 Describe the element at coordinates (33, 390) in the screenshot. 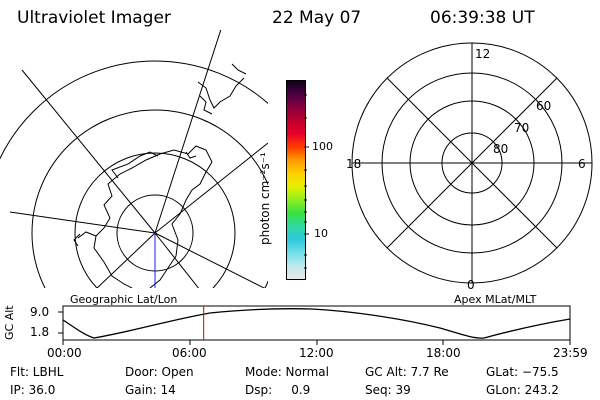

I see `ip-info: IP: 36.0` at that location.